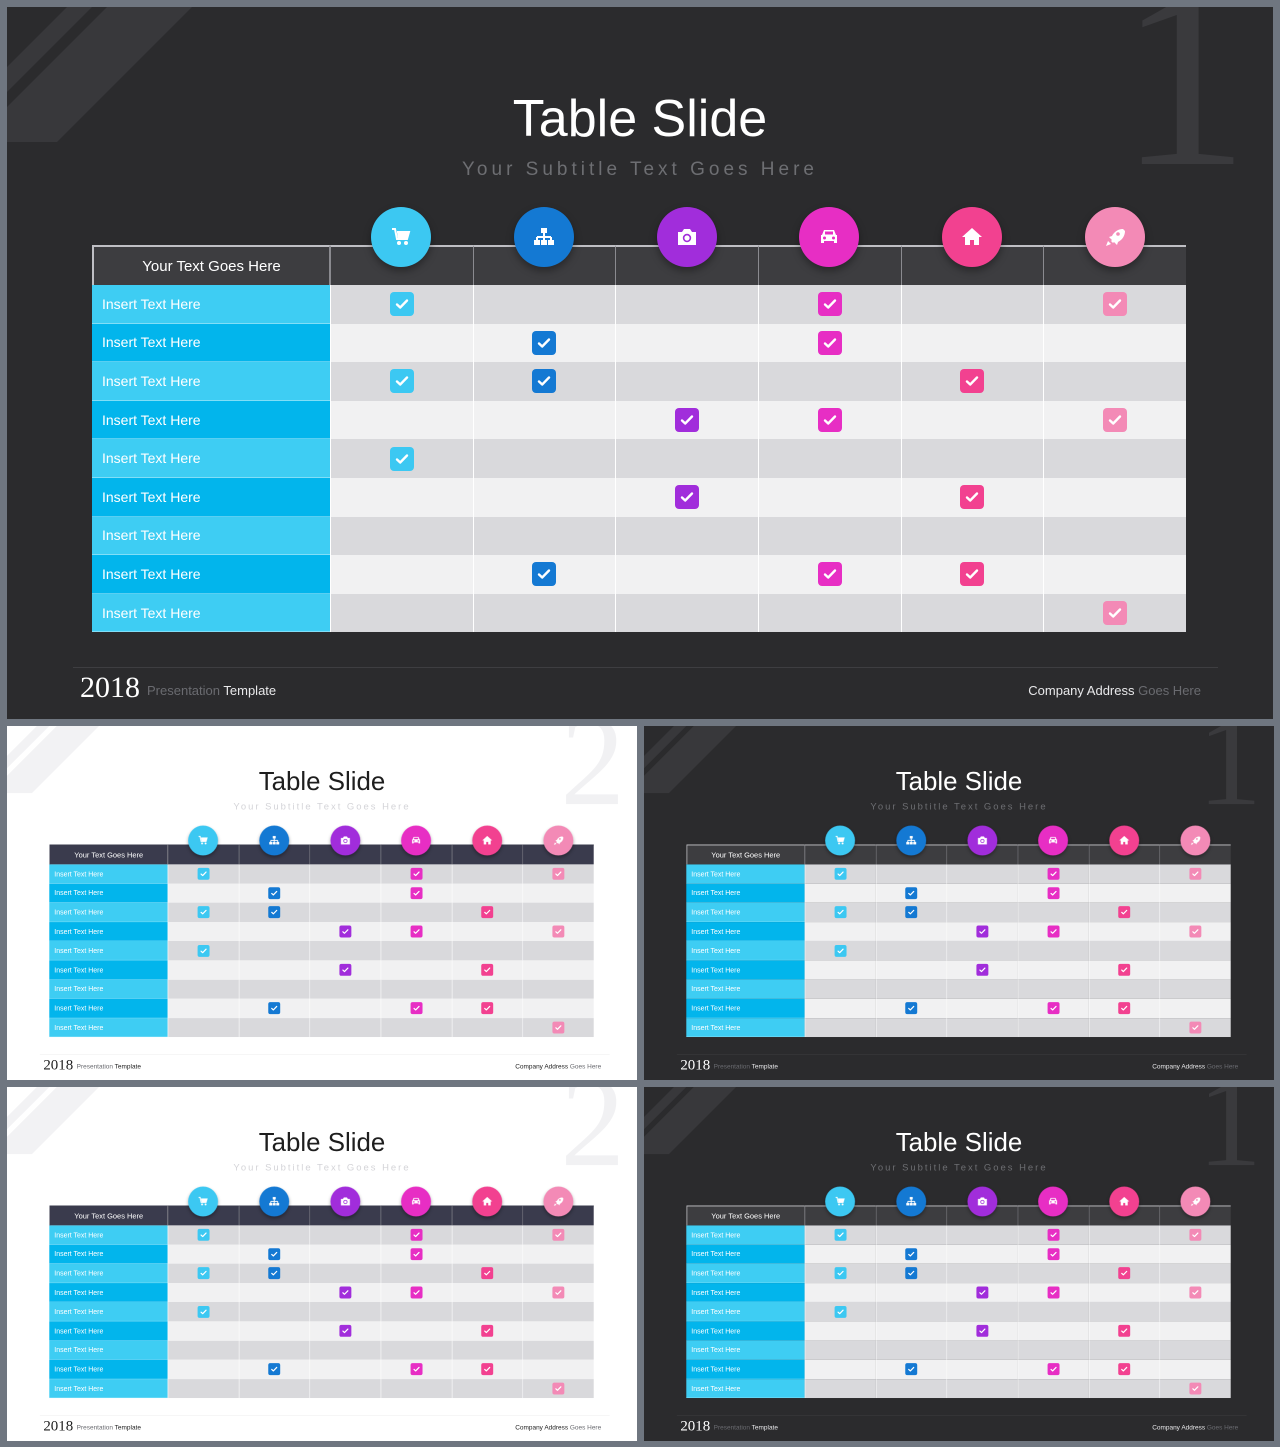  What do you see at coordinates (558, 840) in the screenshot?
I see `rocket-icon` at bounding box center [558, 840].